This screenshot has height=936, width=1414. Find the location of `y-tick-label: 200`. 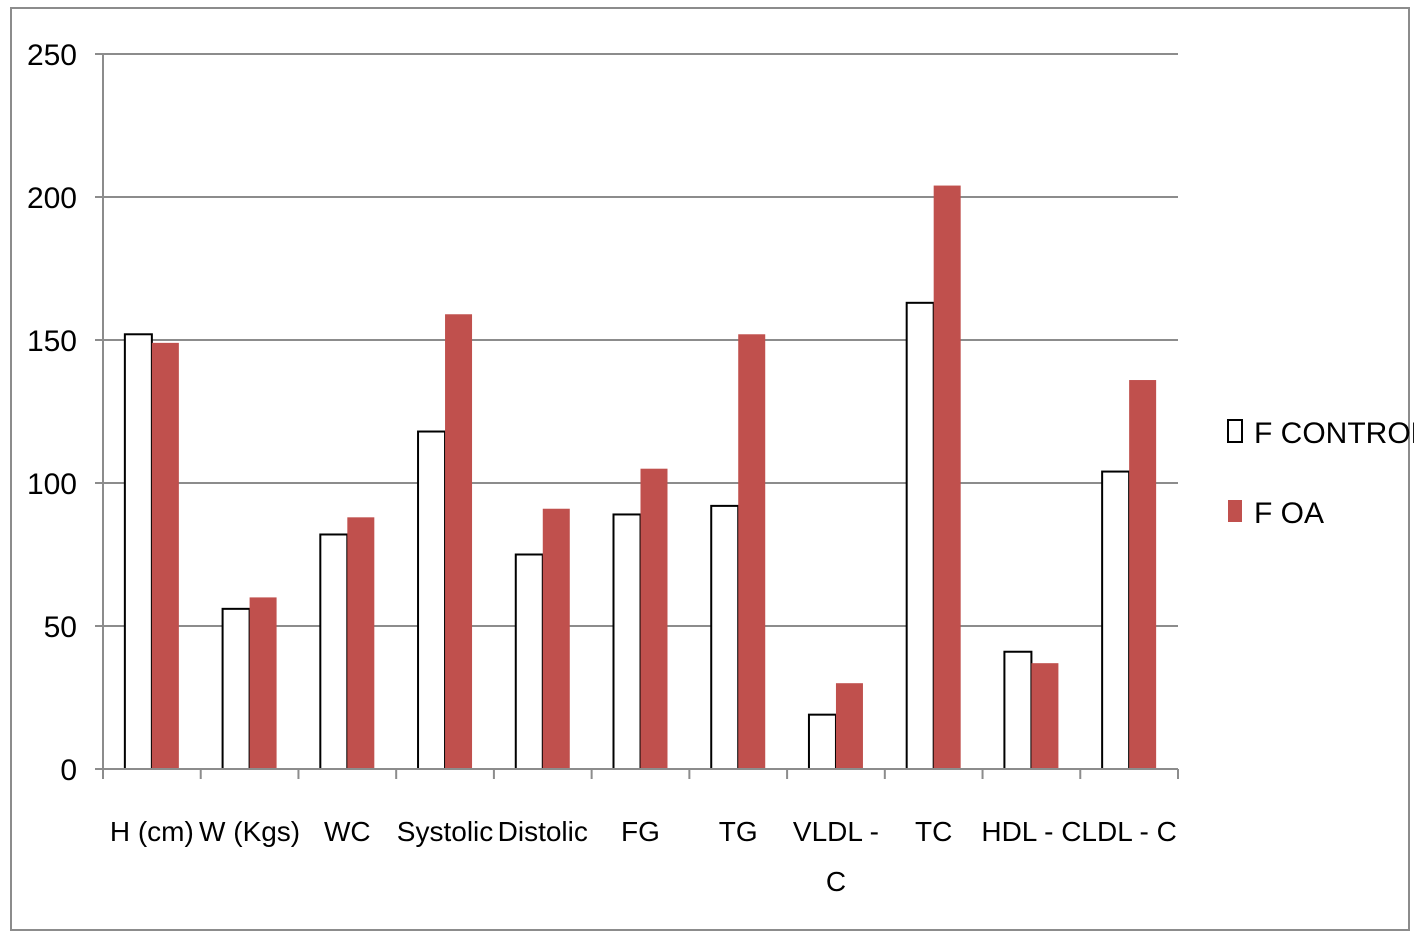

y-tick-label: 200 is located at coordinates (52, 198).